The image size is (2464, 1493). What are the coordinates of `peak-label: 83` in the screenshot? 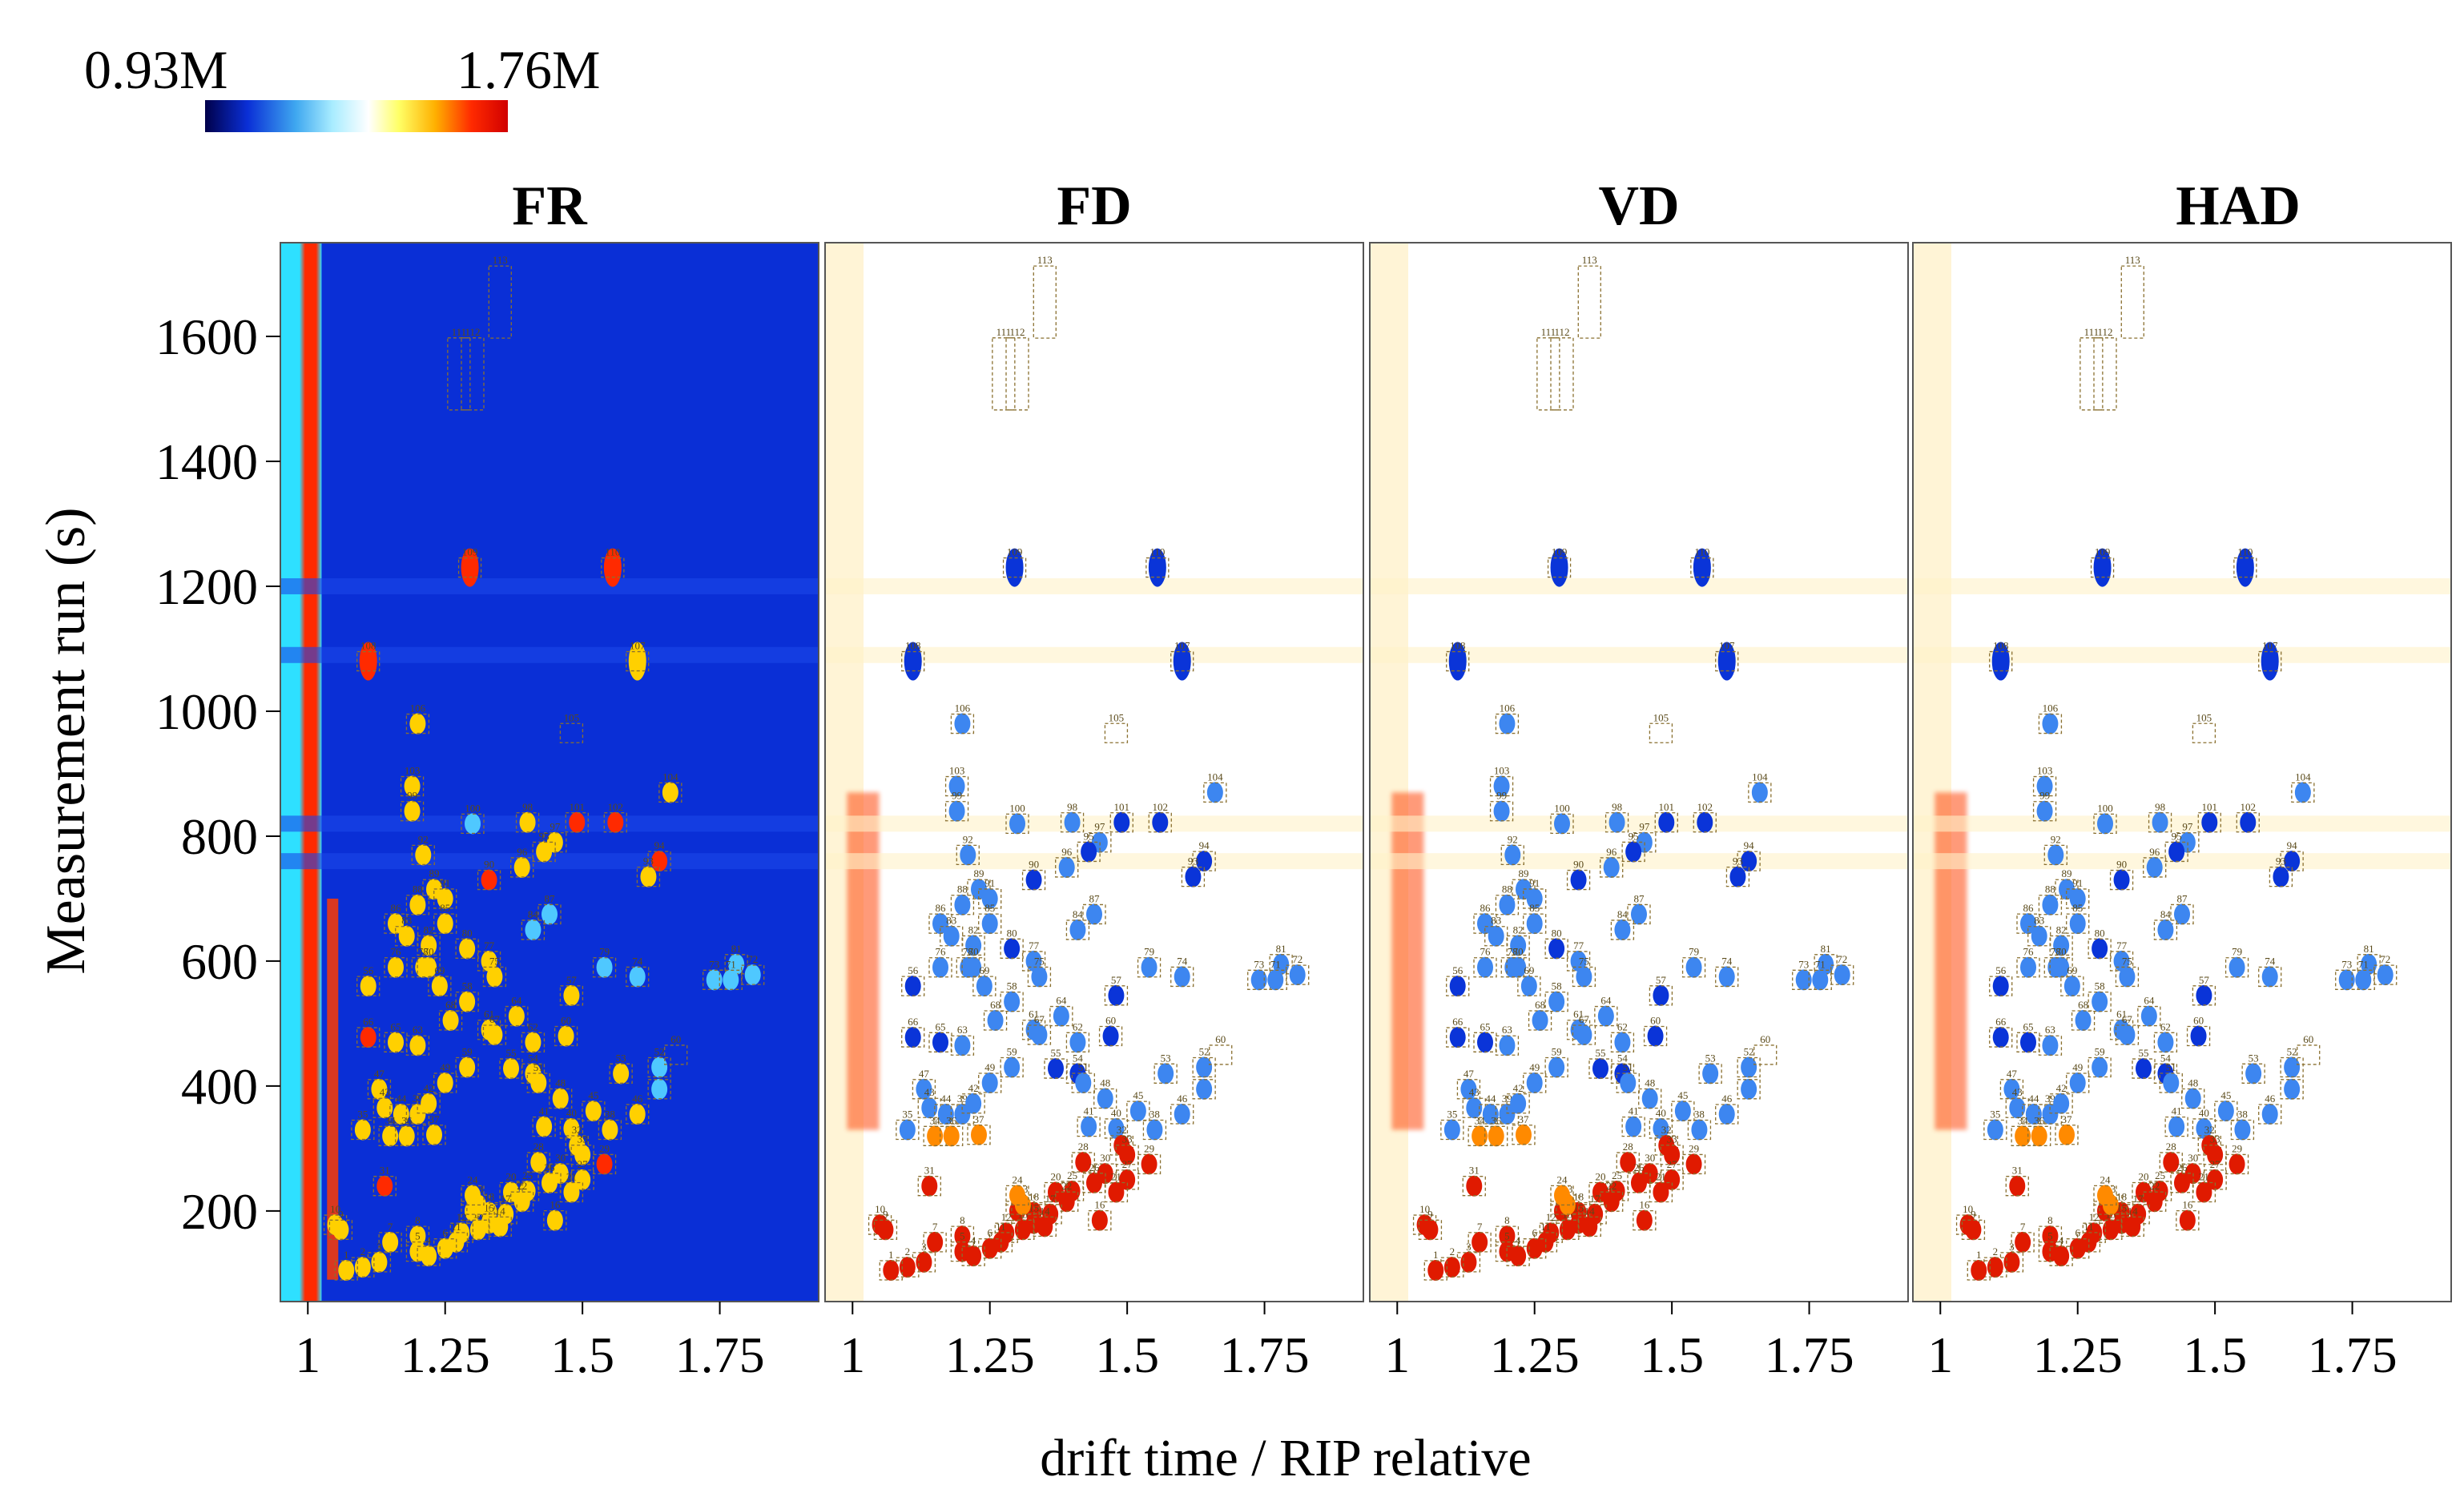 It's located at (406, 921).